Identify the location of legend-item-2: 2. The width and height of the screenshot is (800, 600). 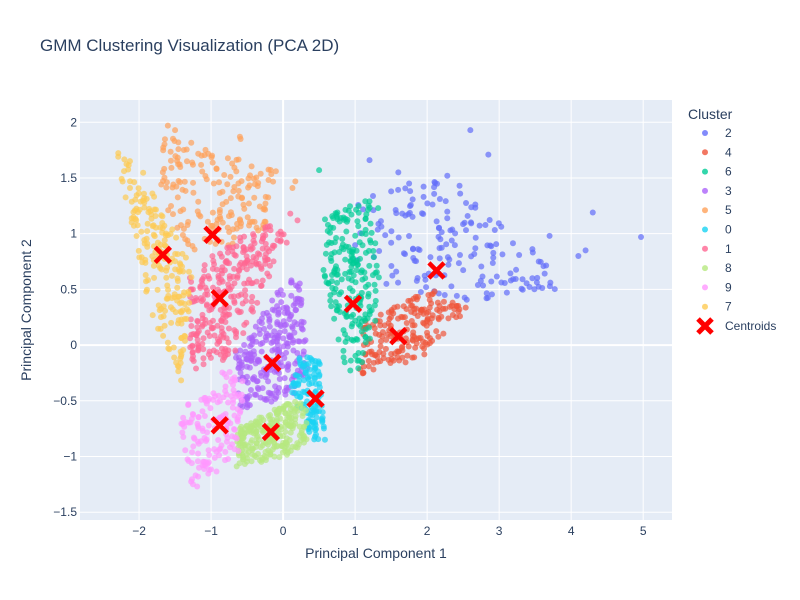
(717, 133).